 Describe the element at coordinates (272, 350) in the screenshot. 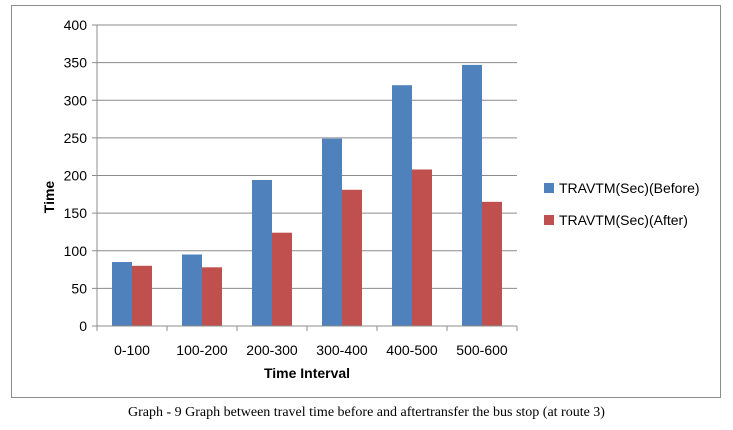

I see `x-tick-label: 200-300` at that location.